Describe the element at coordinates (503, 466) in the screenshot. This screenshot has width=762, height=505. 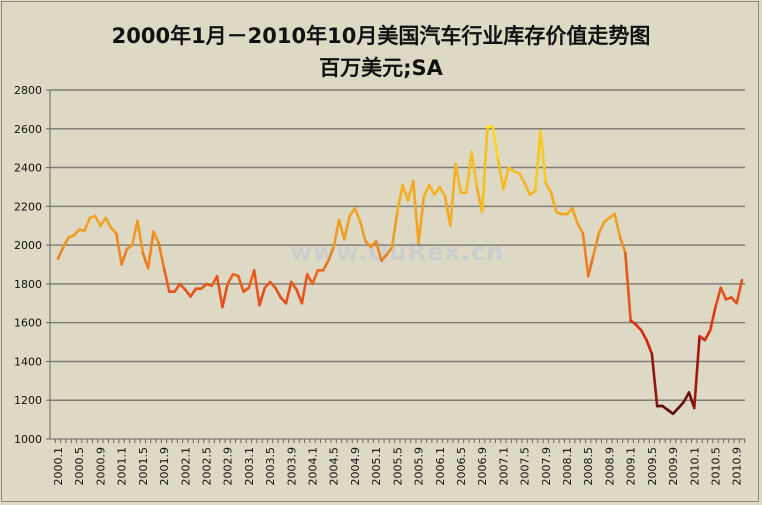
I see `x-tick-label: 2007.1` at that location.